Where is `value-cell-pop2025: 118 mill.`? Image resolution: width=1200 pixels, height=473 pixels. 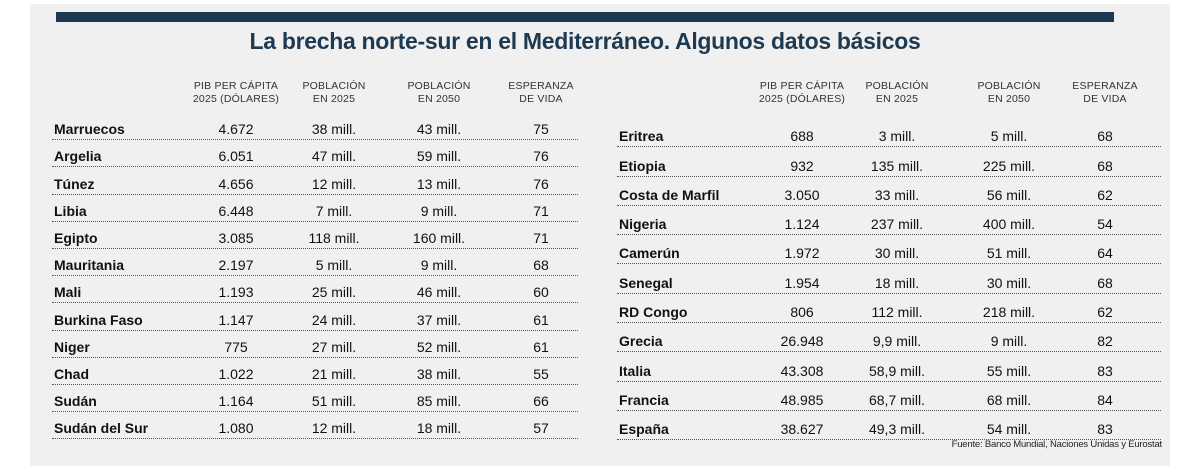
value-cell-pop2025: 118 mill. is located at coordinates (334, 237).